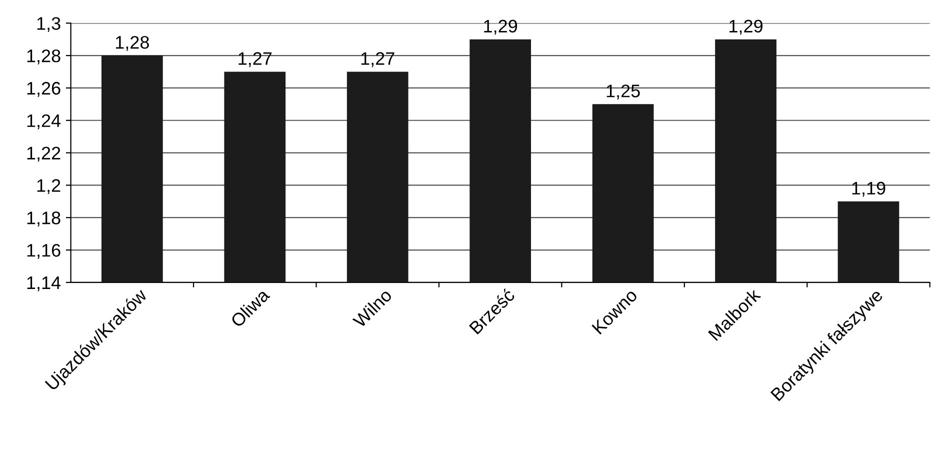 The width and height of the screenshot is (944, 463). What do you see at coordinates (48, 24) in the screenshot?
I see `y-tick-label: 1,3` at bounding box center [48, 24].